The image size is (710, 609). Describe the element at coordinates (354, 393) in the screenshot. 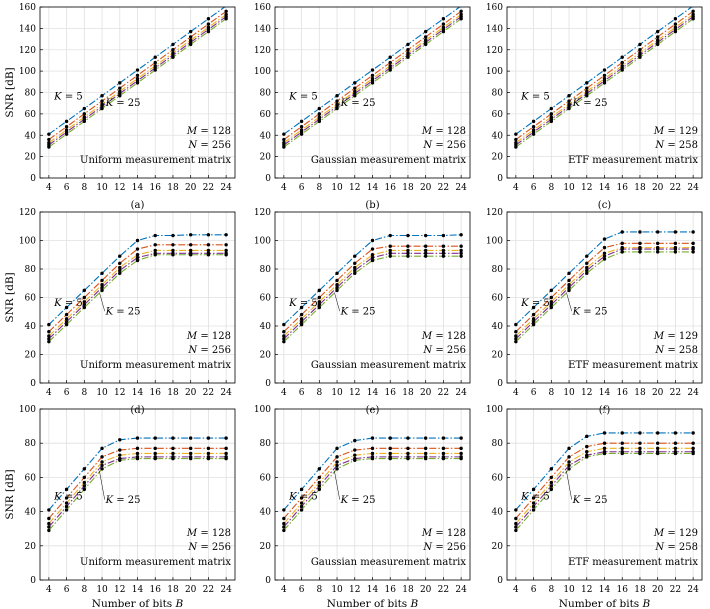

I see `x-tick-label: 12` at that location.